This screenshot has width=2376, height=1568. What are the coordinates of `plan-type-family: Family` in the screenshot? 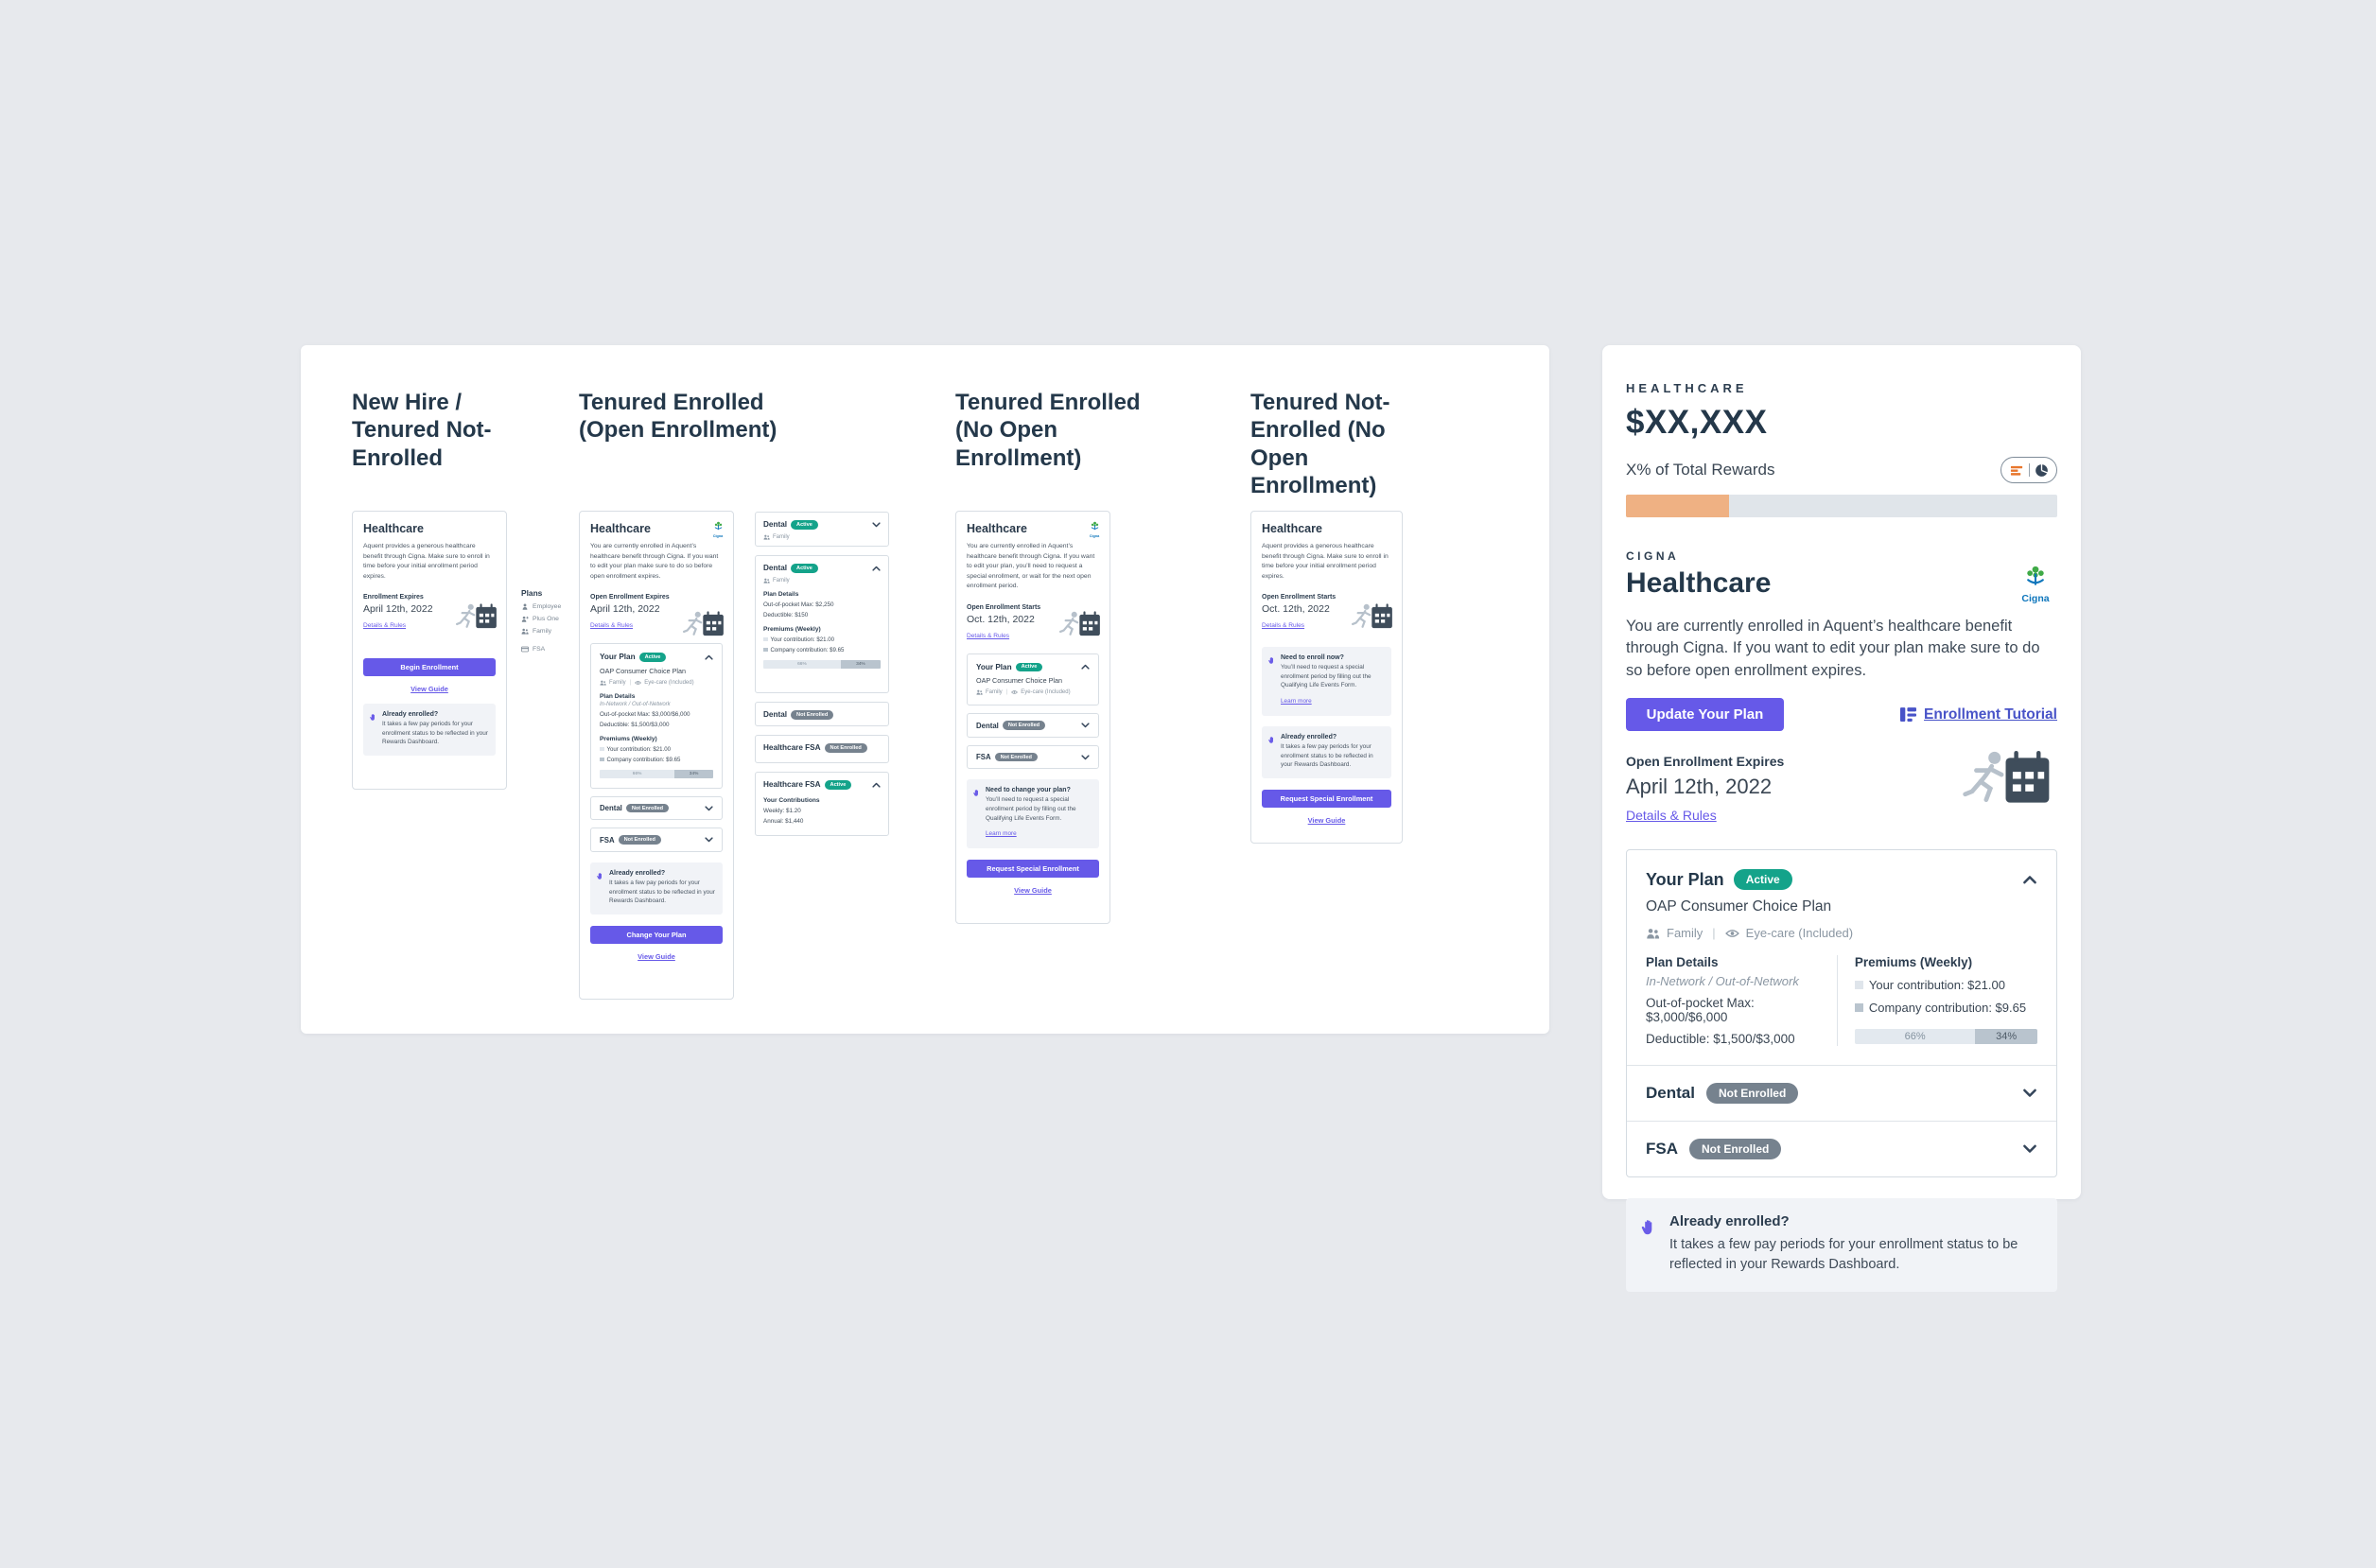 It's located at (541, 632).